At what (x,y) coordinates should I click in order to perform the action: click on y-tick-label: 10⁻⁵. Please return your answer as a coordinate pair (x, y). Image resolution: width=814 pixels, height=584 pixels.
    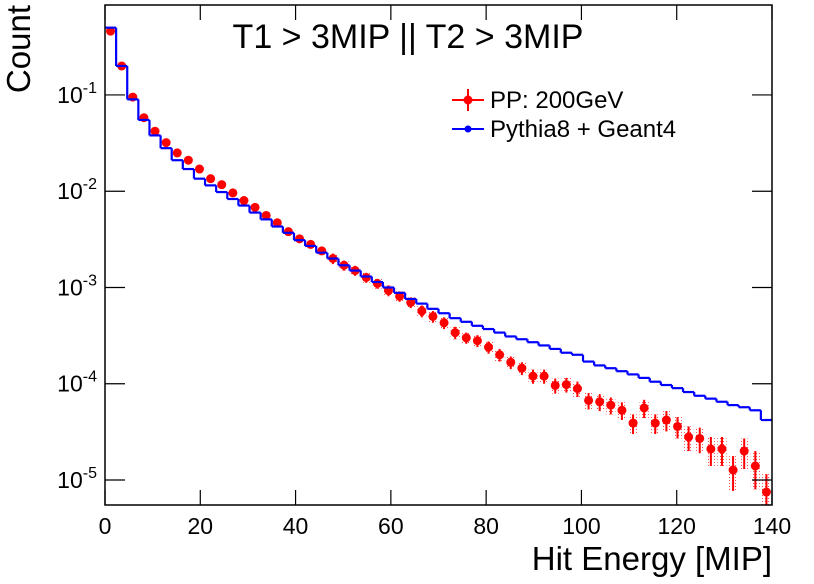
    Looking at the image, I should click on (77, 479).